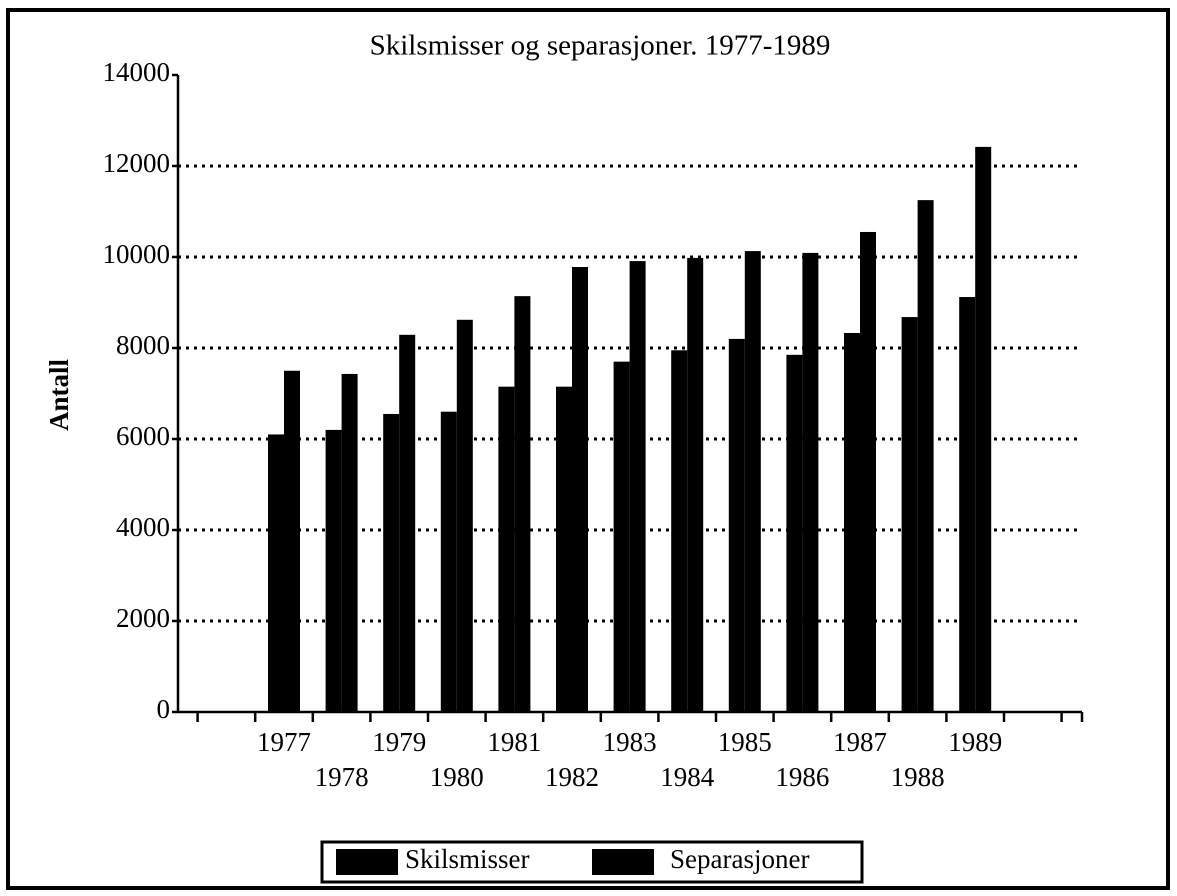 This screenshot has height=896, width=1177. I want to click on x-tick-label: 1983, so click(630, 742).